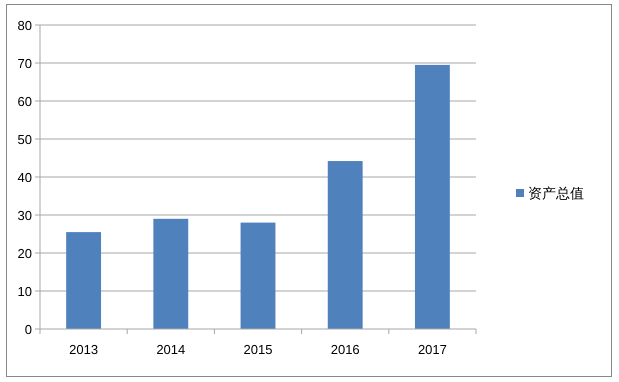 The image size is (619, 382). I want to click on y-tick-label: 30, so click(25, 215).